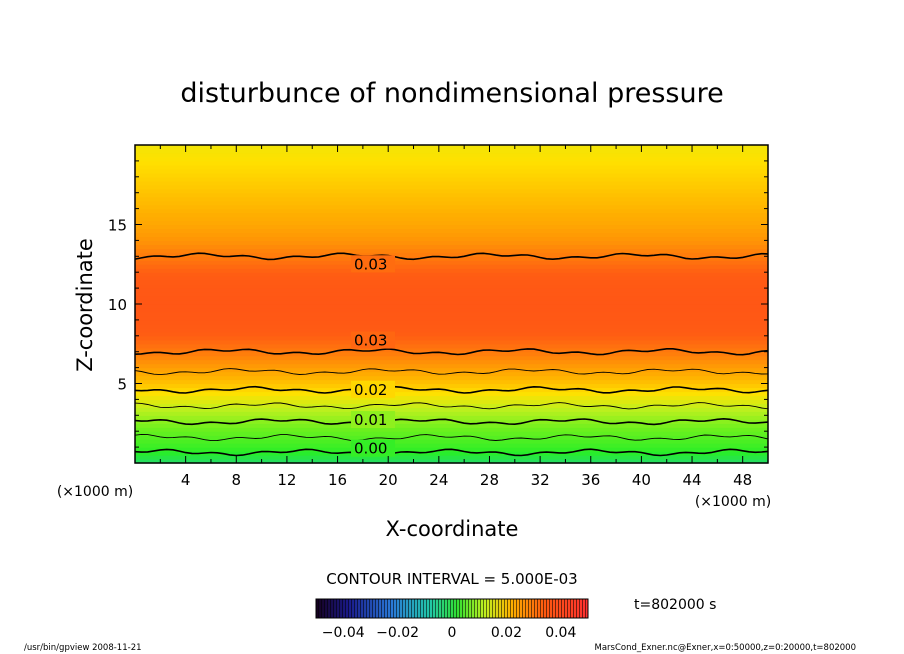  Describe the element at coordinates (370, 449) in the screenshot. I see `contour-label: 0.00` at that location.